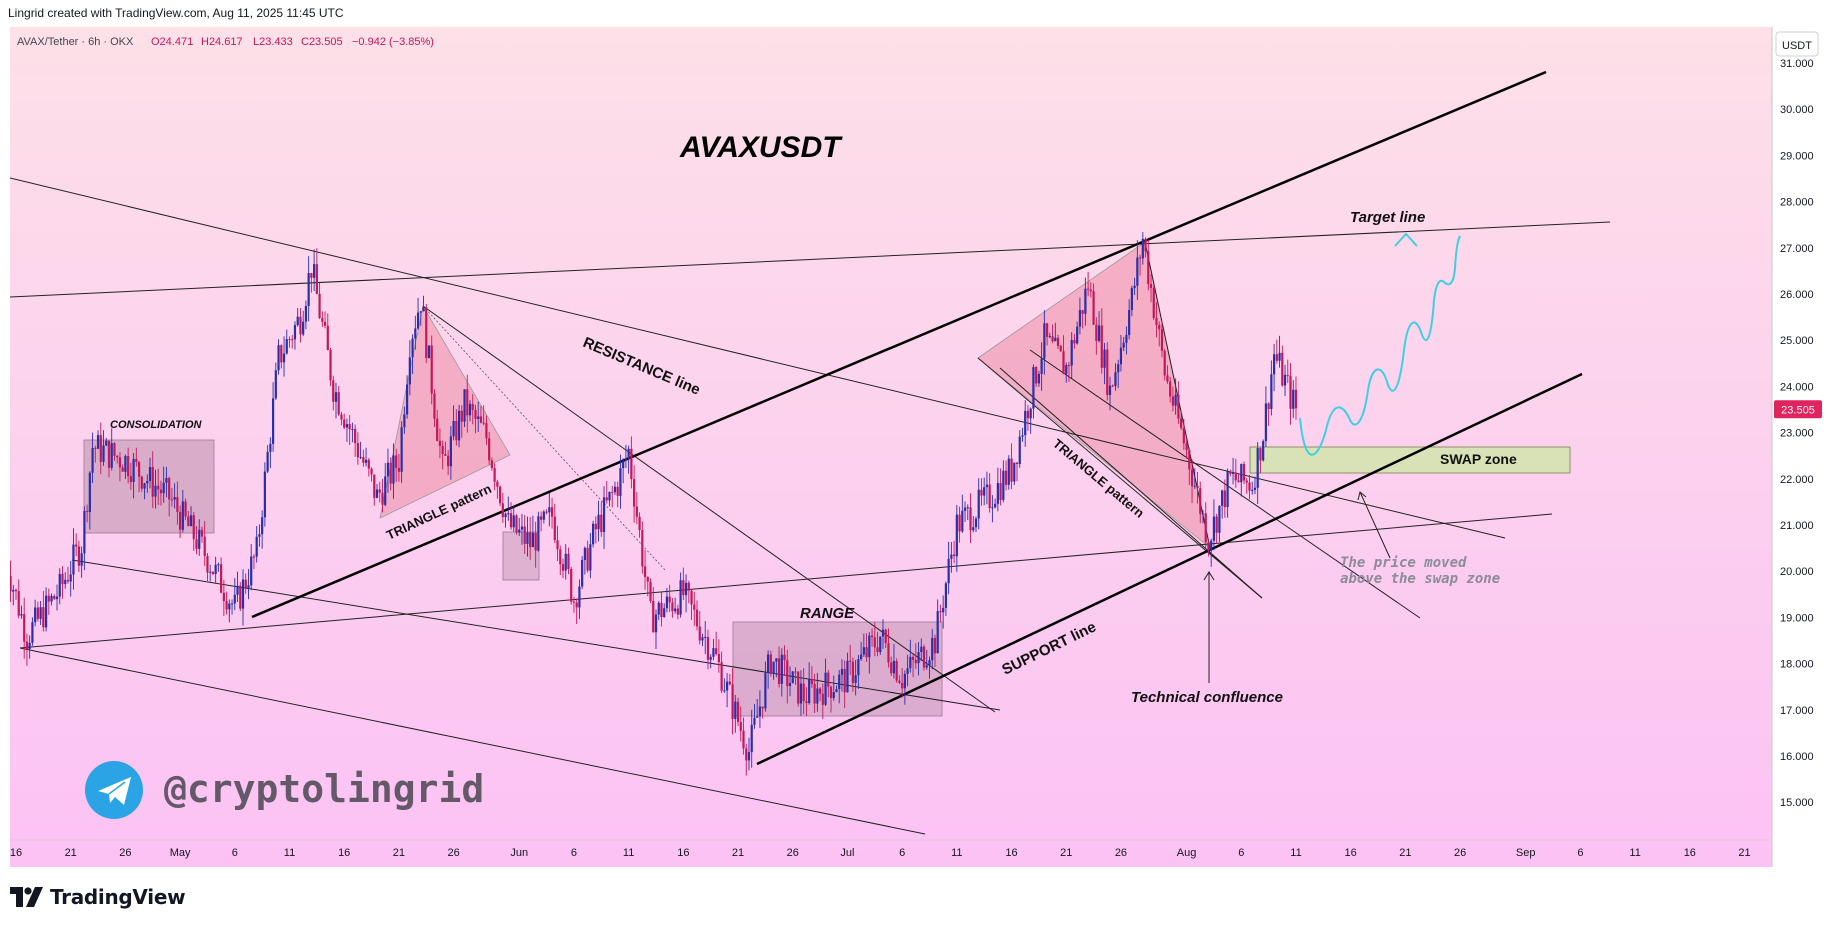 The width and height of the screenshot is (1835, 927). I want to click on tradingview-brand: TradingView, so click(98, 897).